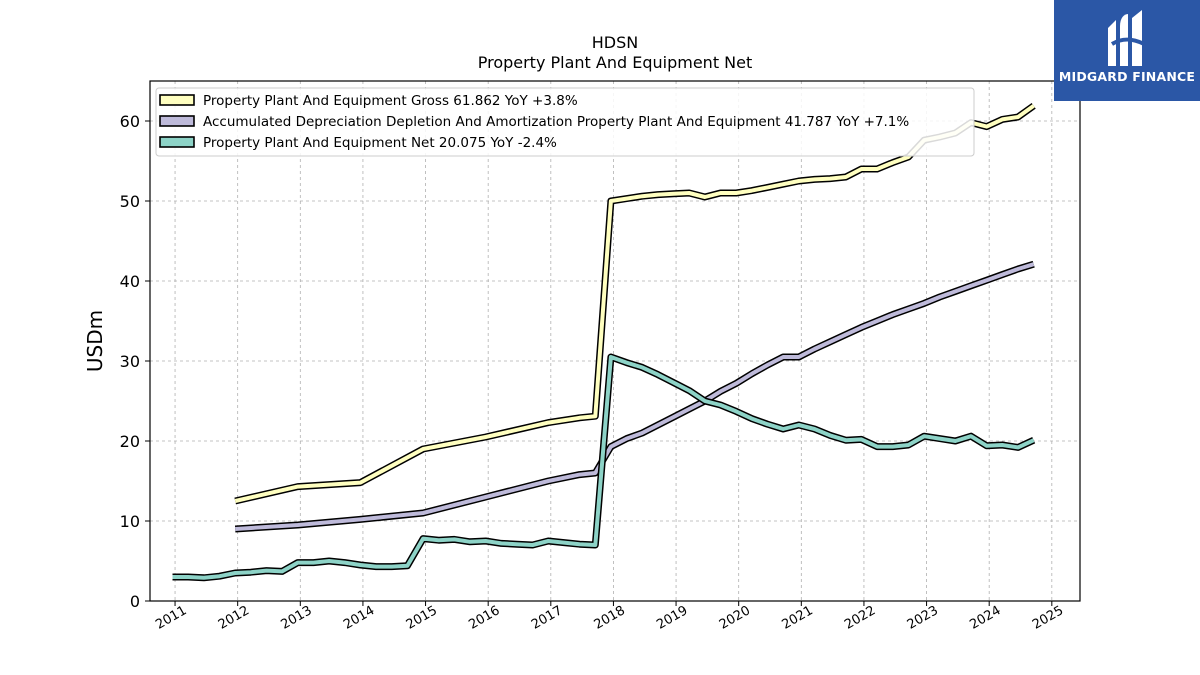  Describe the element at coordinates (296, 618) in the screenshot. I see `x-tick-label: 2013` at that location.